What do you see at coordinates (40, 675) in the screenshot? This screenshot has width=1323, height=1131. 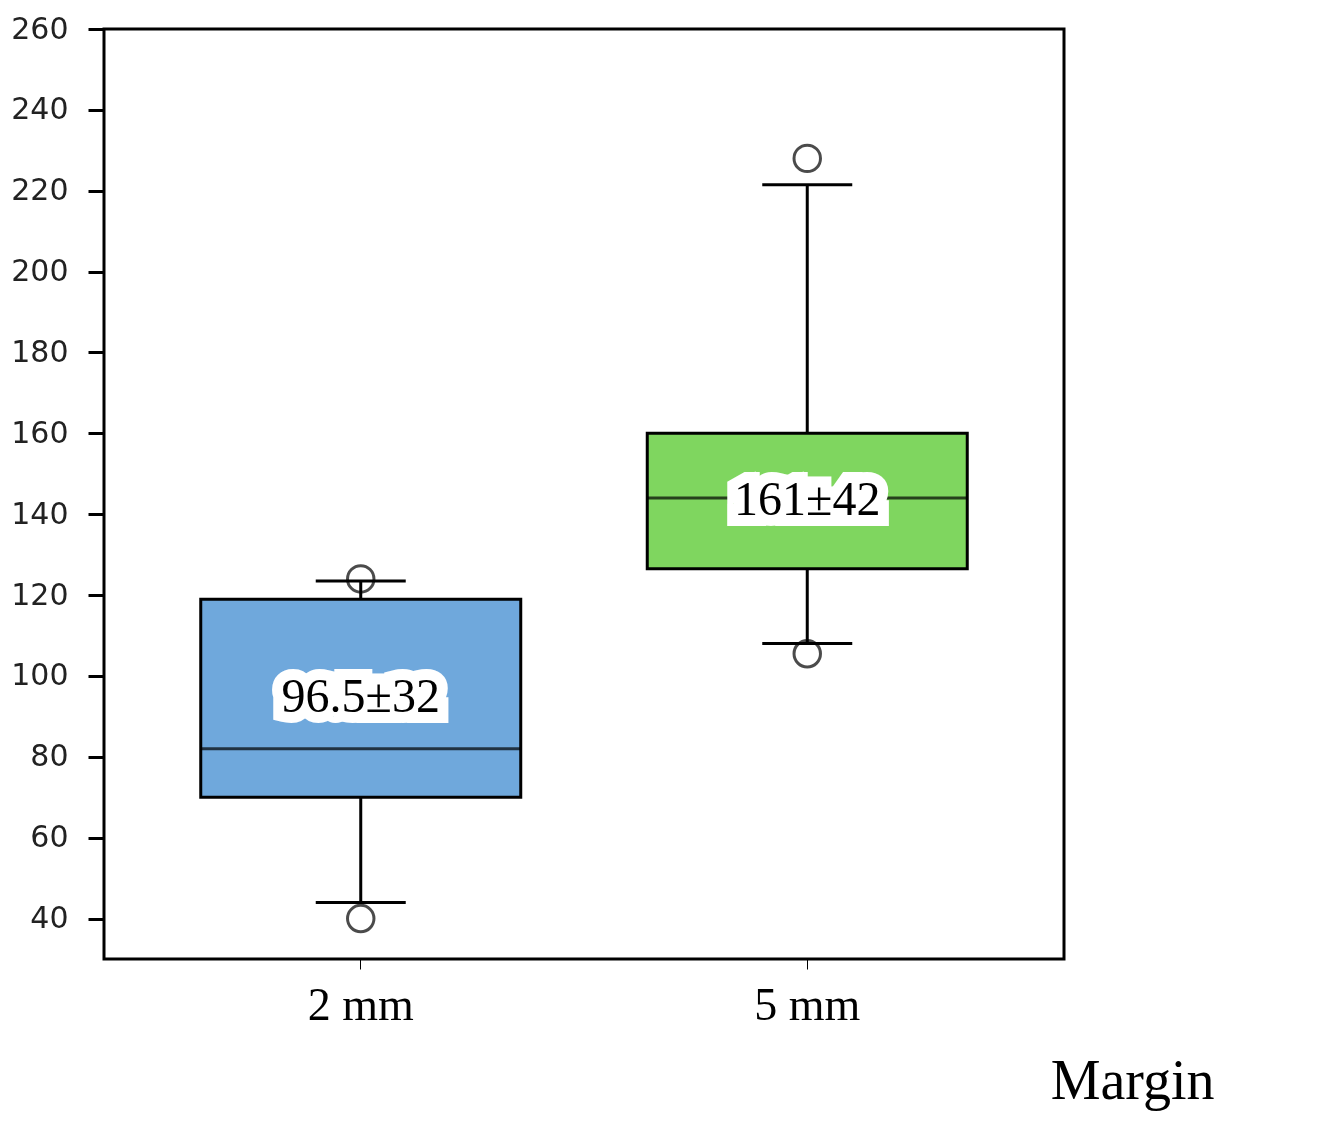 I see `y-tick-label: 100` at bounding box center [40, 675].